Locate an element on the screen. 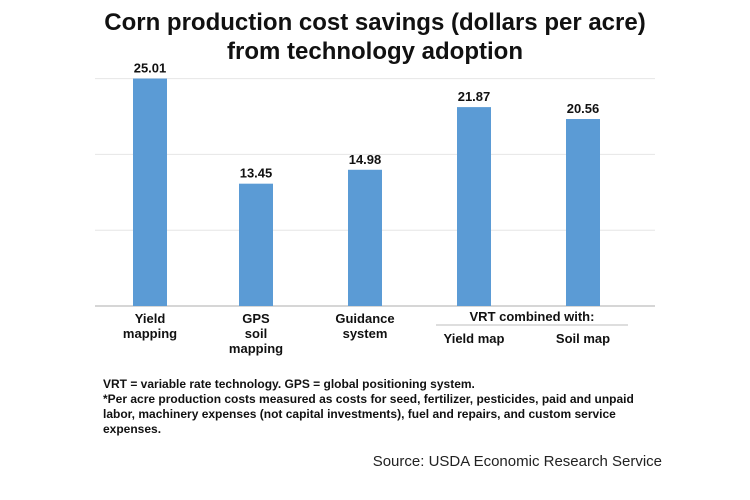 This screenshot has height=500, width=750. category-label-line: soil is located at coordinates (256, 333).